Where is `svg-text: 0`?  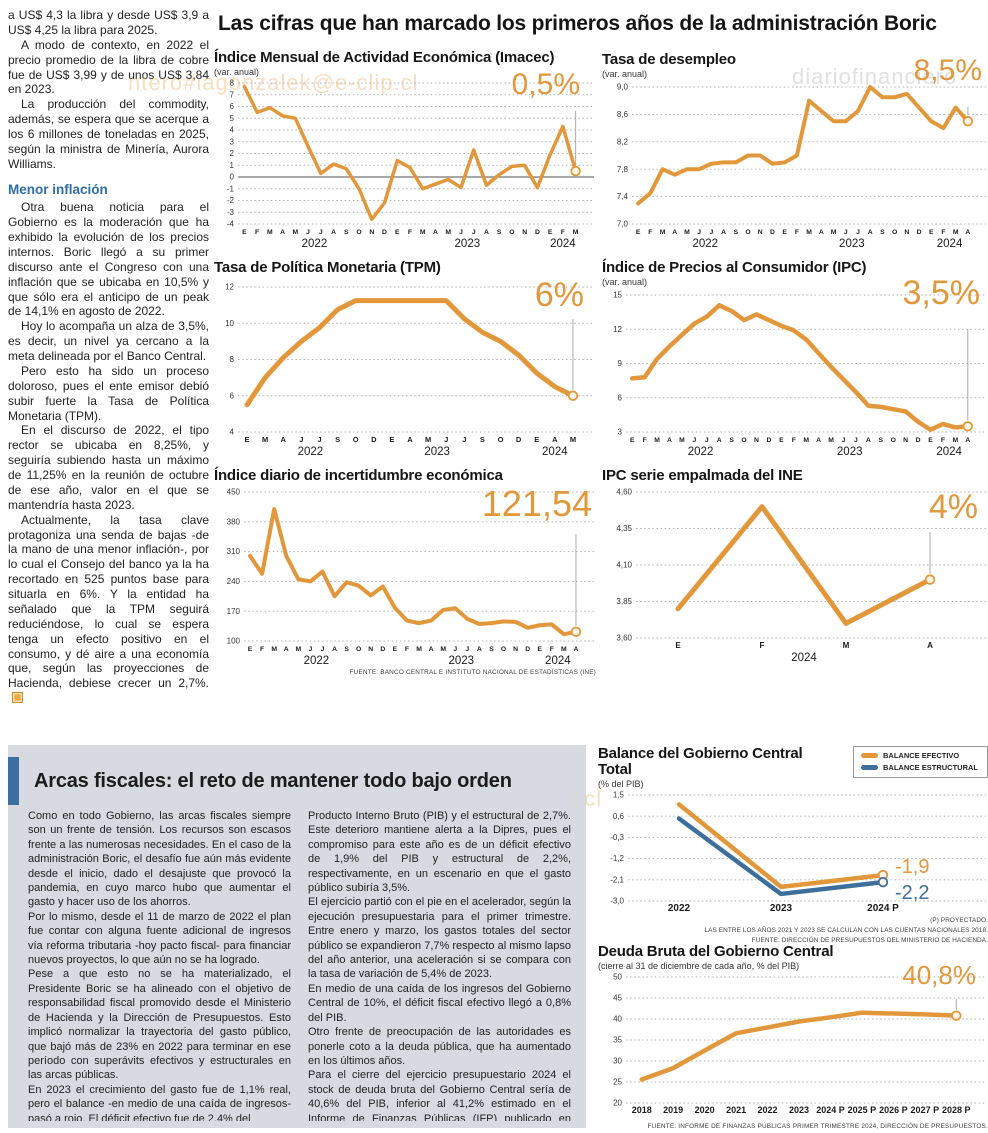
svg-text: 0 is located at coordinates (232, 176).